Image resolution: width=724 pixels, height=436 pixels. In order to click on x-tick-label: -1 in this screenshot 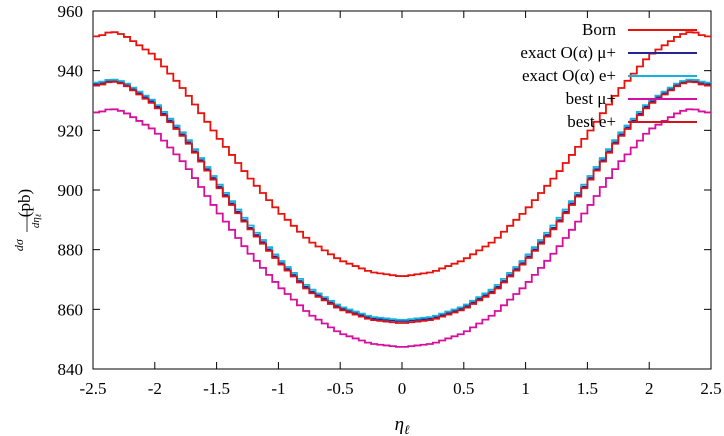, I will do `click(278, 388)`.